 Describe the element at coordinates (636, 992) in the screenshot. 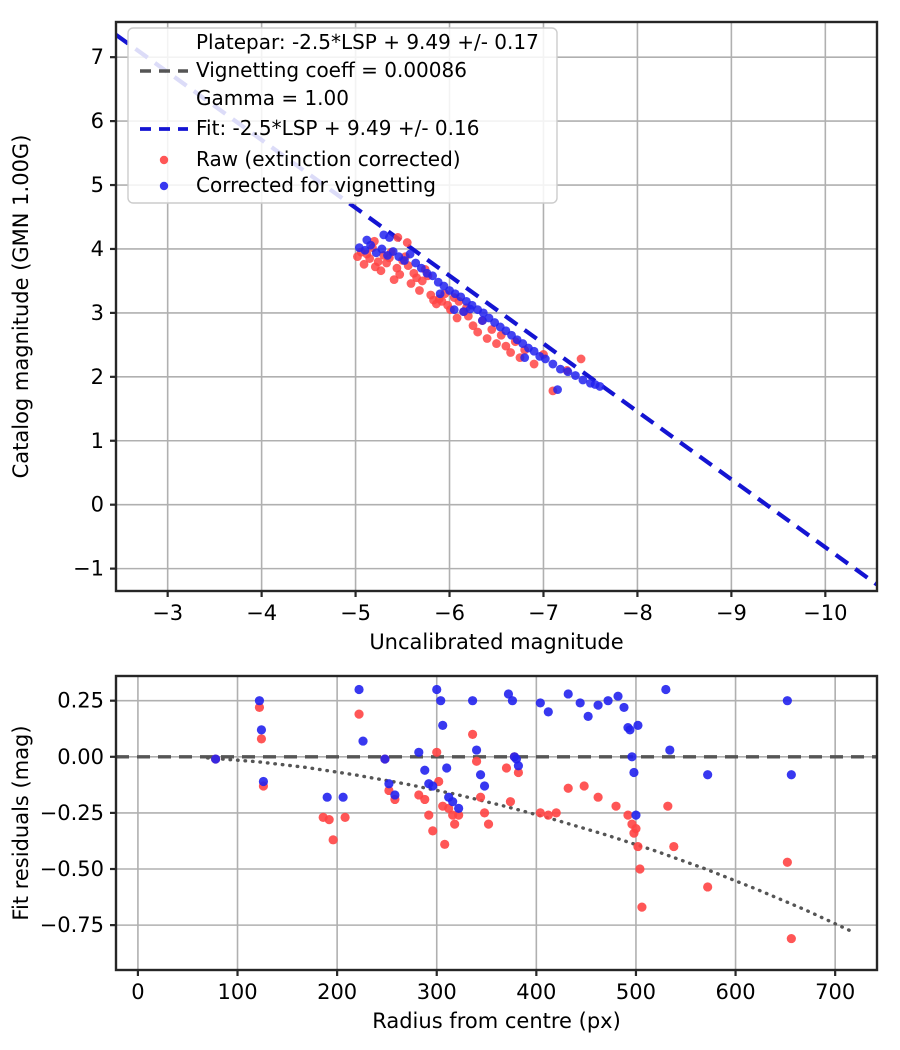

I see `x-tick-label: 500` at that location.